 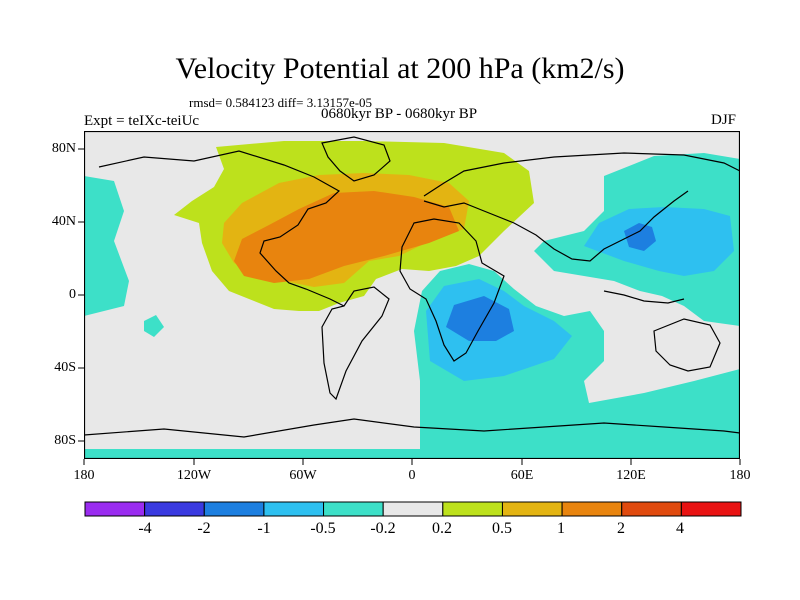 I want to click on coast-greenland, so click(x=356, y=159).